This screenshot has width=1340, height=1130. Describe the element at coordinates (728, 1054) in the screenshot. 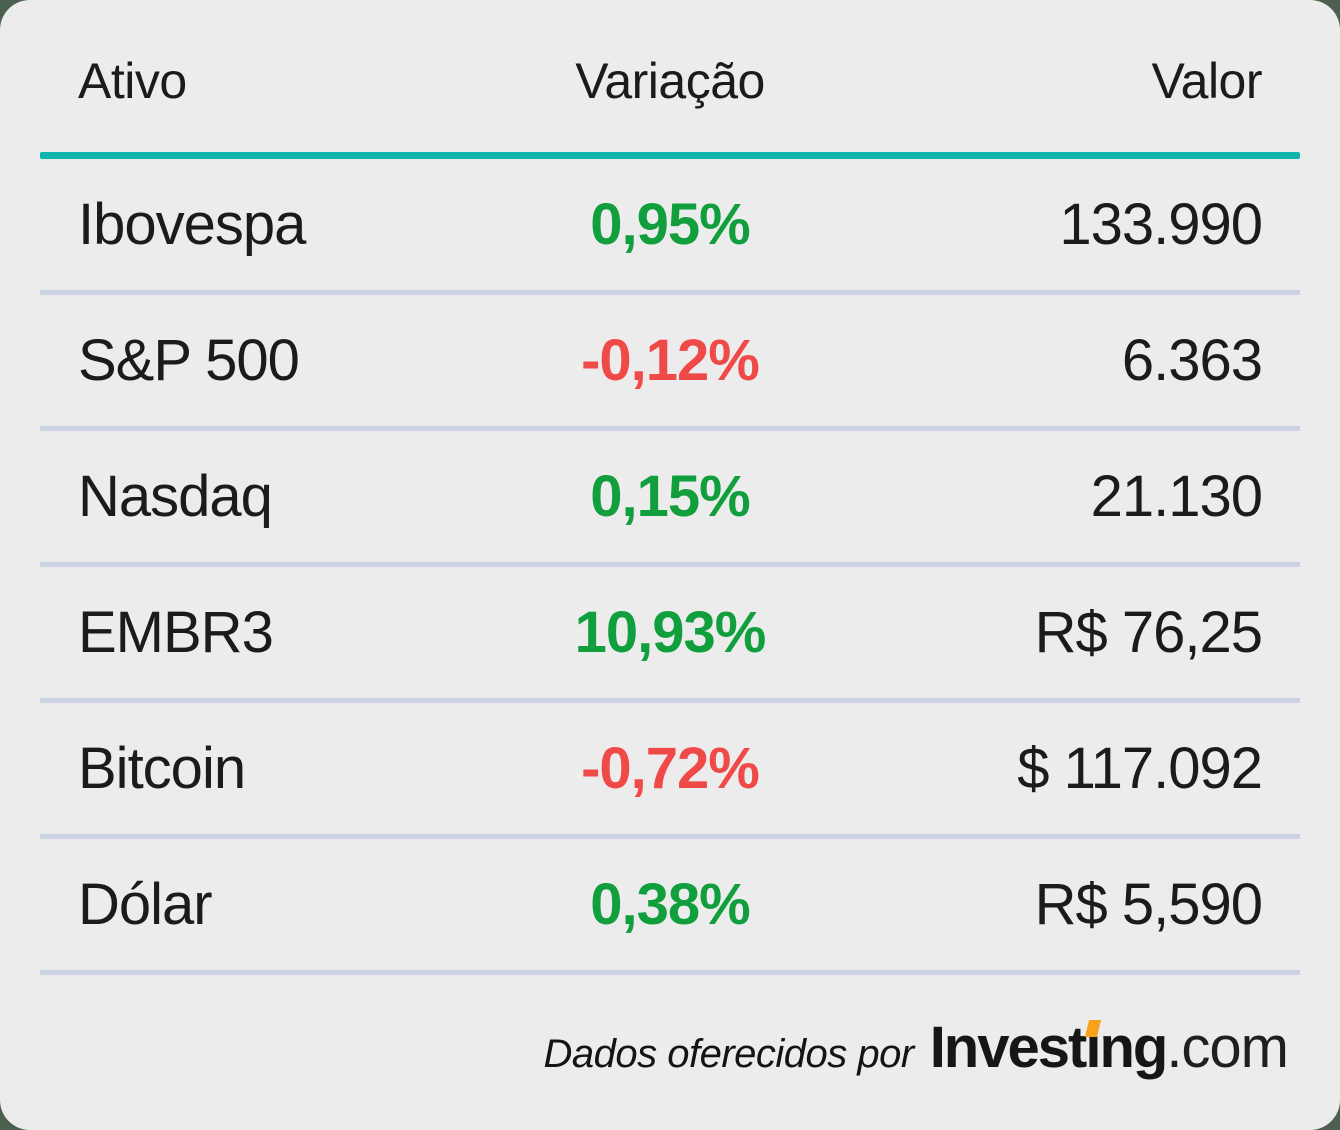

I see `attribution-text: Dados oferecidos por` at that location.